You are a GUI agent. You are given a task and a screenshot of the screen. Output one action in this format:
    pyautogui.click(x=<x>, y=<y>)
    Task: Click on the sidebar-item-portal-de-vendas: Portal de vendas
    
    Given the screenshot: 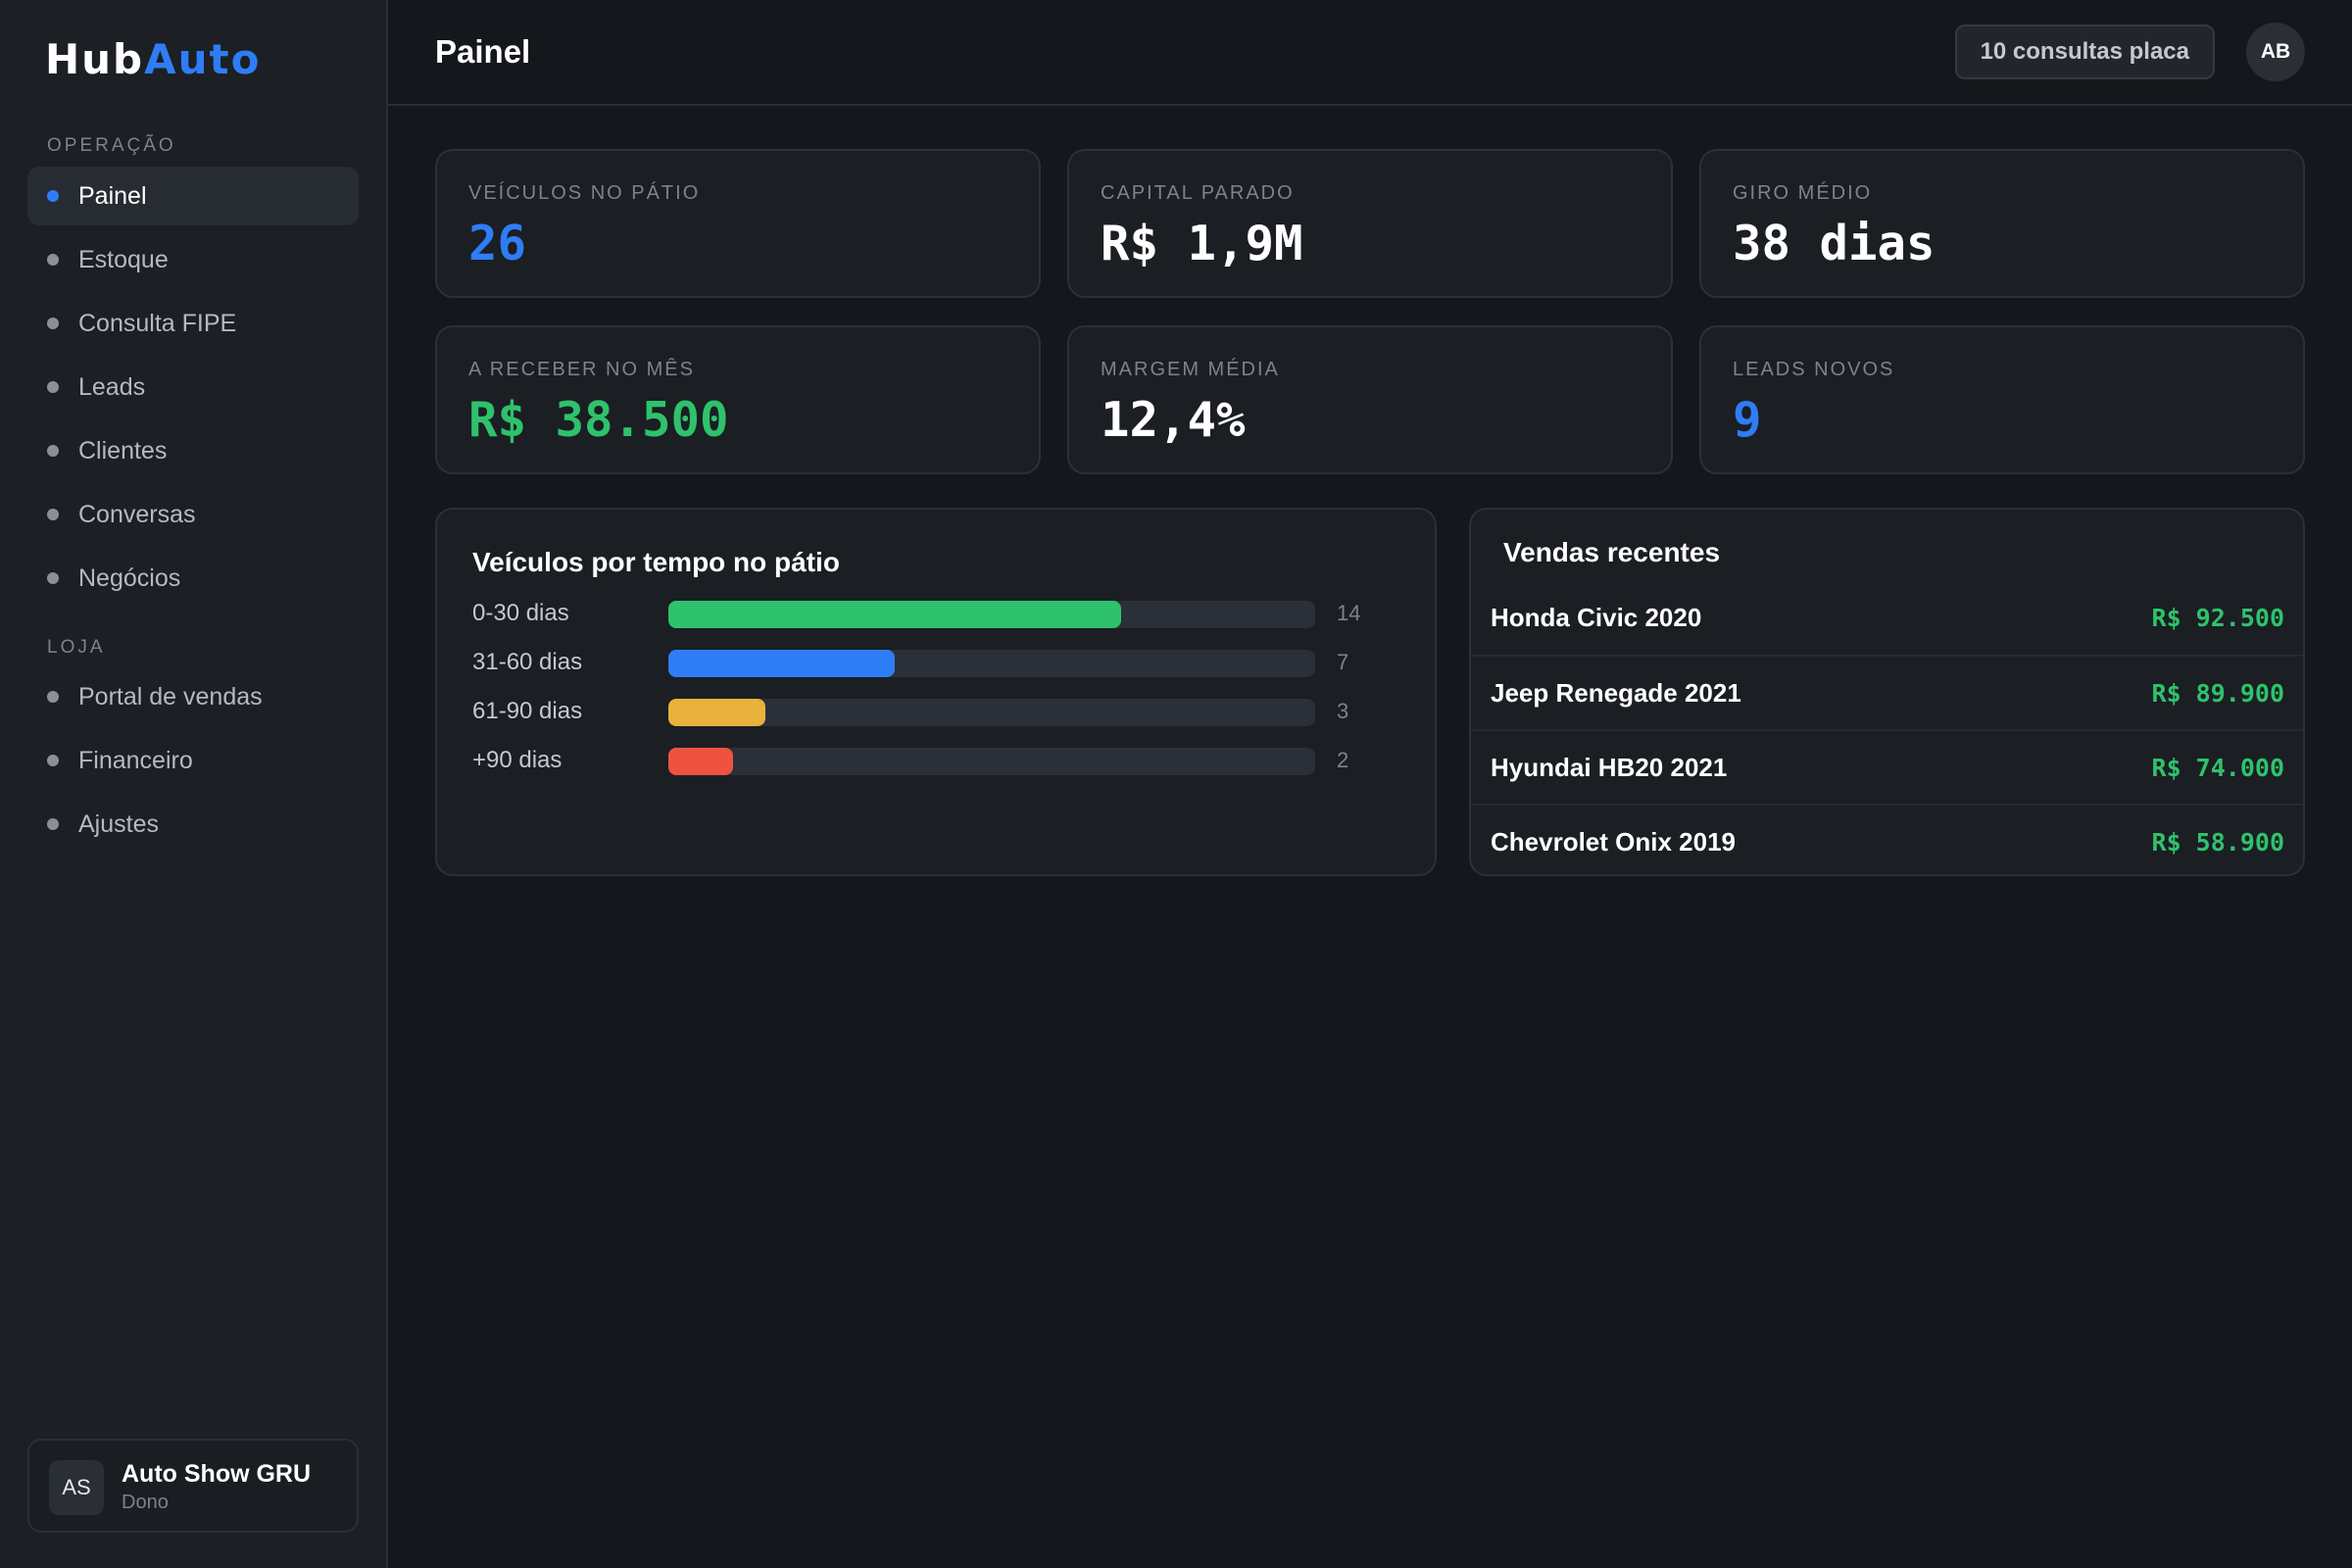 What is the action you would take?
    pyautogui.click(x=193, y=696)
    